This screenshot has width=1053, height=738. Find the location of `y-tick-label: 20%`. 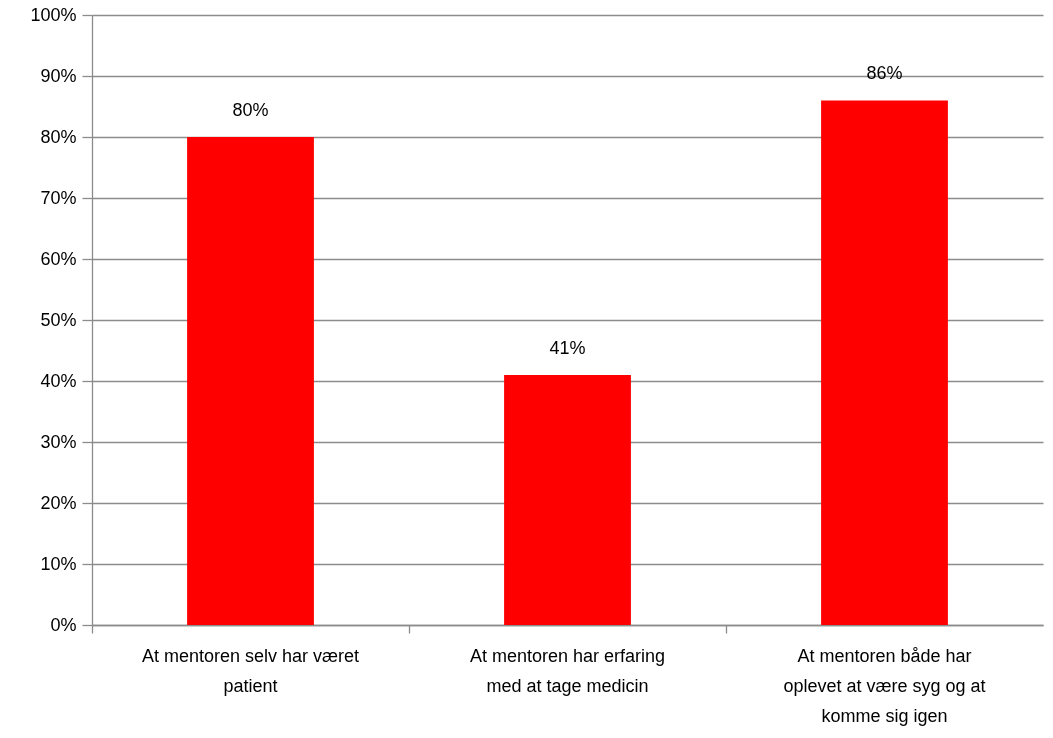

y-tick-label: 20% is located at coordinates (58, 502).